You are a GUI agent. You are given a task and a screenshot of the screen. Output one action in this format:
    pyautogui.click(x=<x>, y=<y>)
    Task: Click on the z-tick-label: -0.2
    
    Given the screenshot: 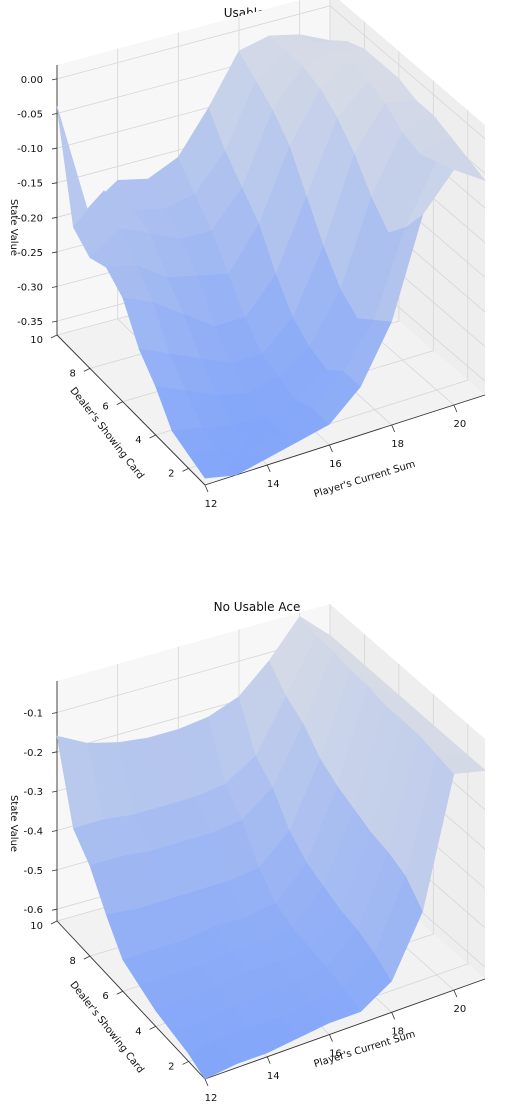 What is the action you would take?
    pyautogui.click(x=33, y=753)
    